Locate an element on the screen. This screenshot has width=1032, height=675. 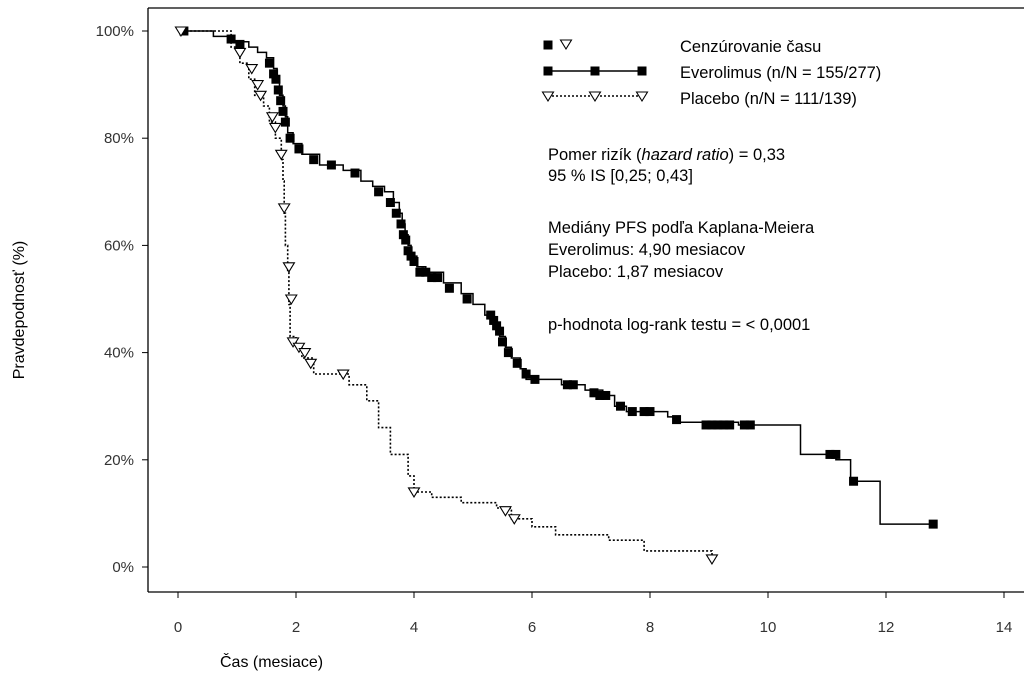
pvalue-annotation: p-hodnota log-rank testu = < 0,0001 is located at coordinates (679, 325).